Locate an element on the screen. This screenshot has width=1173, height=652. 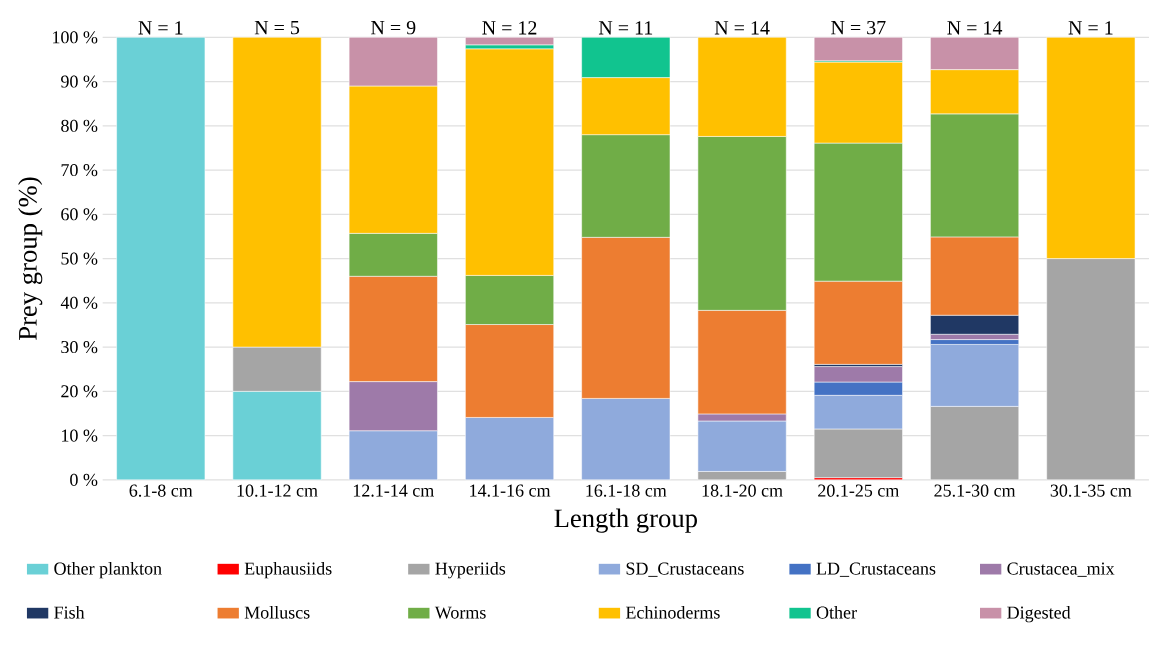
x-tick-label: 25.1-30 cm is located at coordinates (975, 490).